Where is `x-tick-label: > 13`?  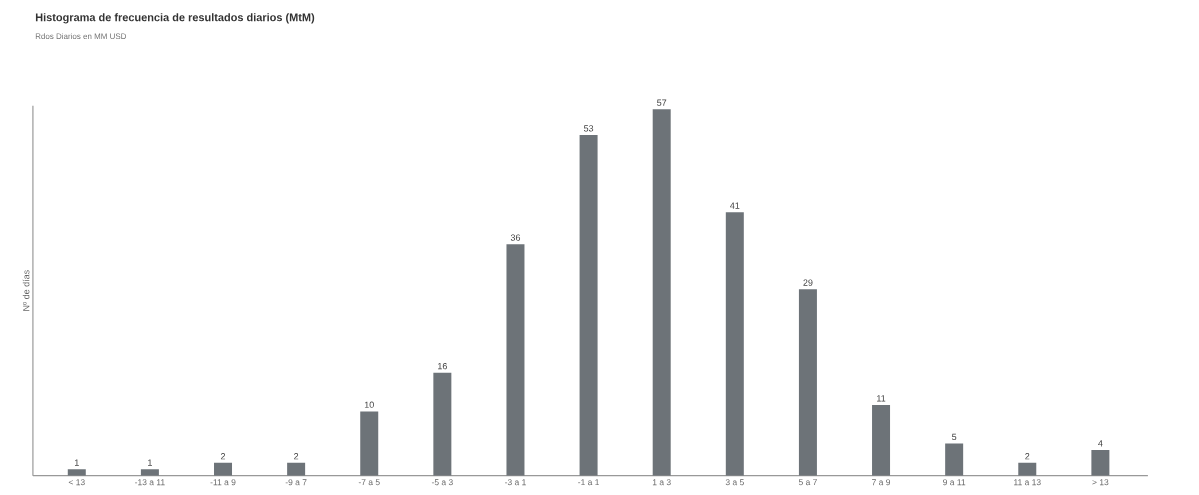 x-tick-label: > 13 is located at coordinates (1100, 482).